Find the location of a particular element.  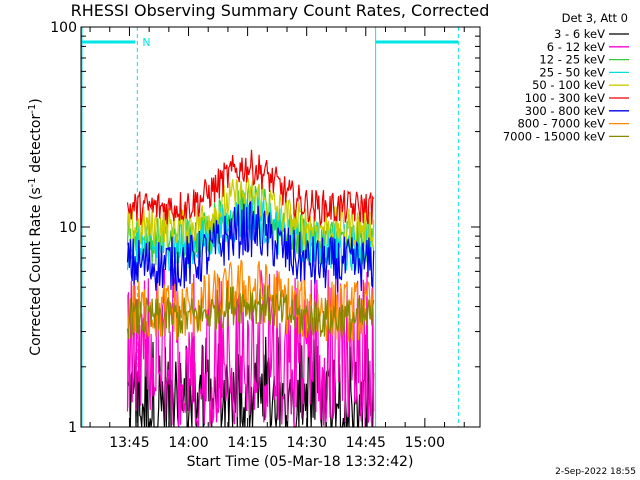

y-axis-label: Corrected Count Rate (s-1 detector-1) is located at coordinates (35, 226).